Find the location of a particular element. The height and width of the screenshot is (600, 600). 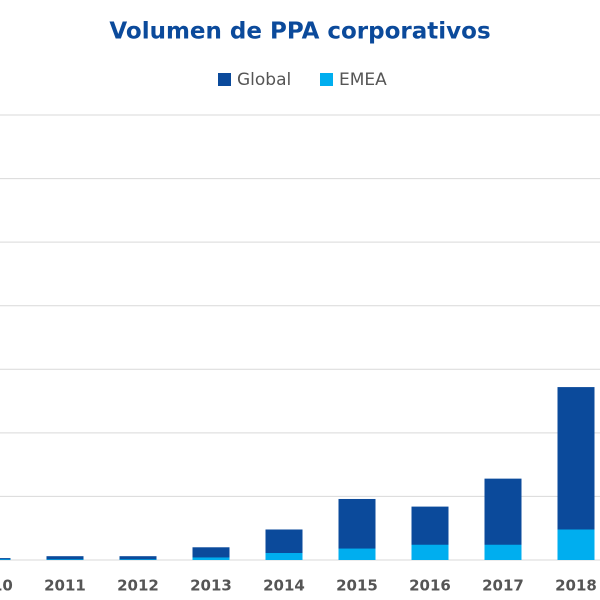

x-tick-label: 2018 is located at coordinates (576, 586).